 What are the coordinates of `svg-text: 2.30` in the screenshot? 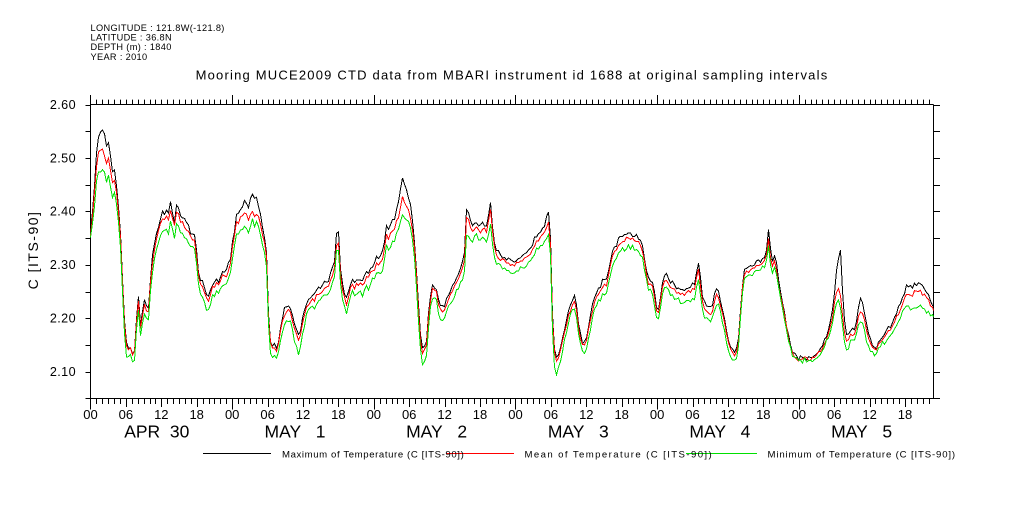 It's located at (63, 265).